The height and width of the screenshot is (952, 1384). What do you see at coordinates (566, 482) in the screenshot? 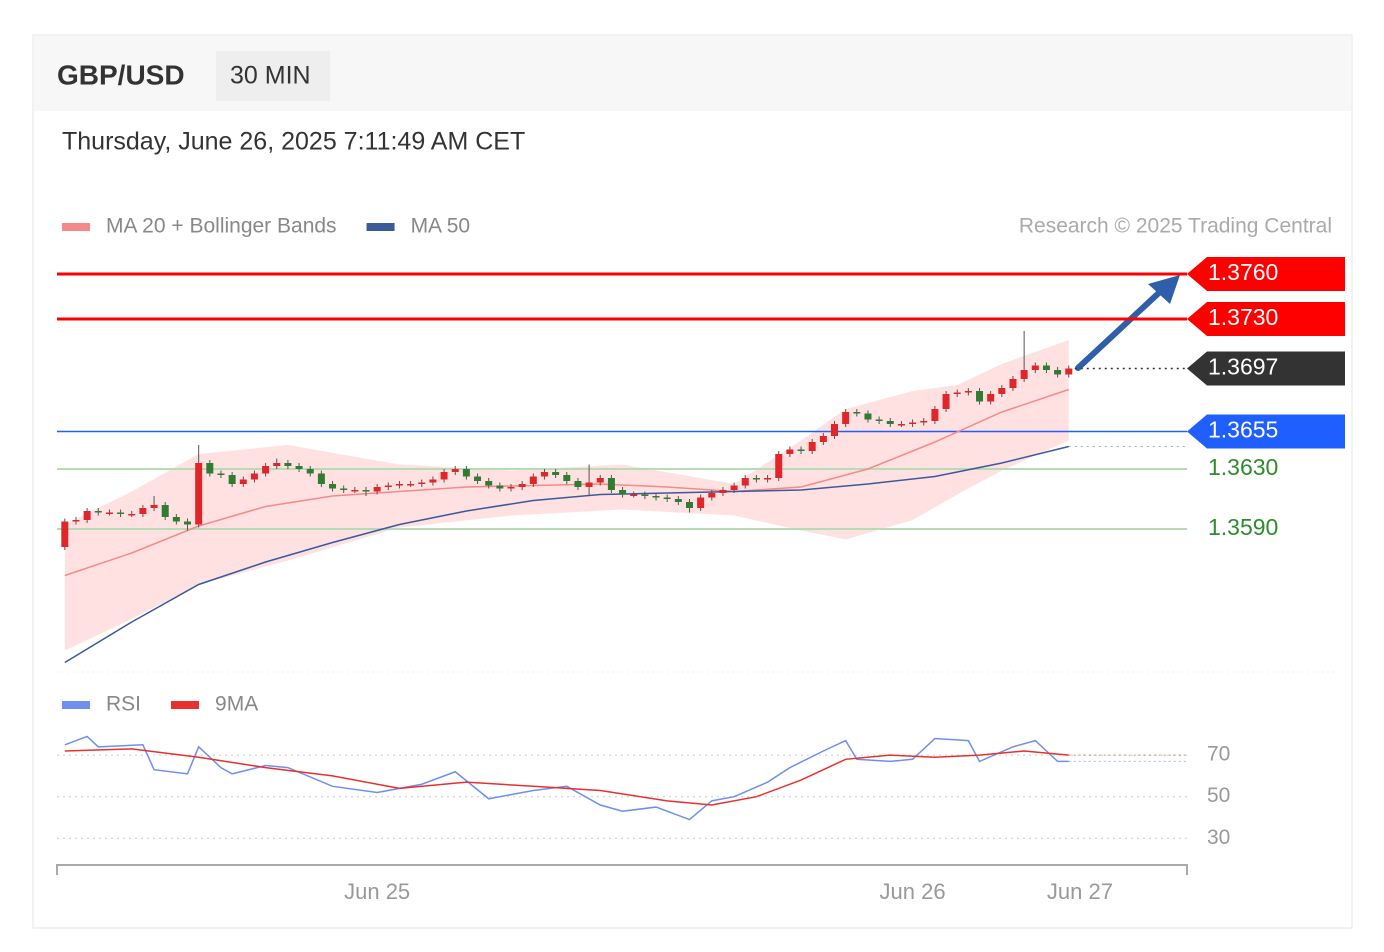
I see `ma-line` at bounding box center [566, 482].